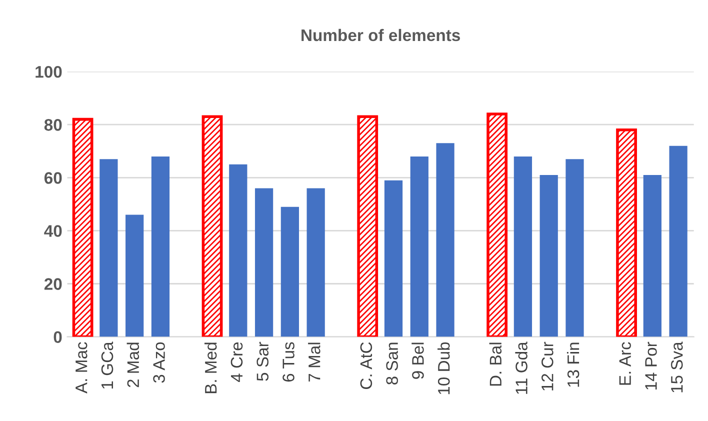 The width and height of the screenshot is (708, 421). Describe the element at coordinates (133, 365) in the screenshot. I see `x-tick-label: 2 Mad` at that location.